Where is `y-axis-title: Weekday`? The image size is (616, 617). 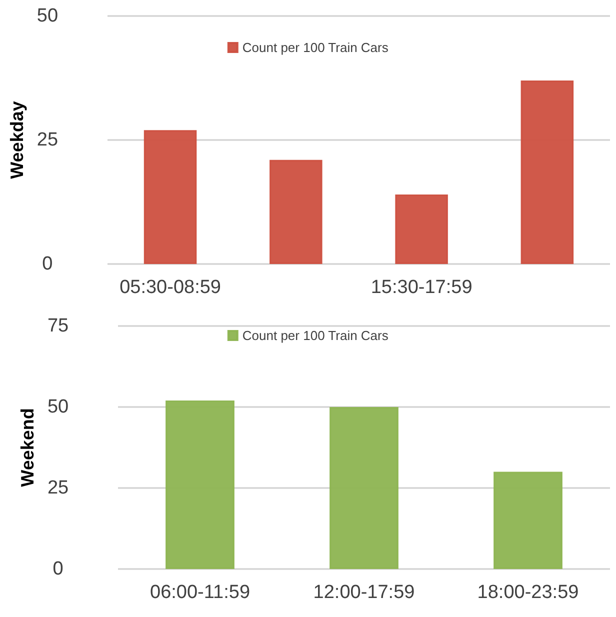 y-axis-title: Weekday is located at coordinates (17, 140).